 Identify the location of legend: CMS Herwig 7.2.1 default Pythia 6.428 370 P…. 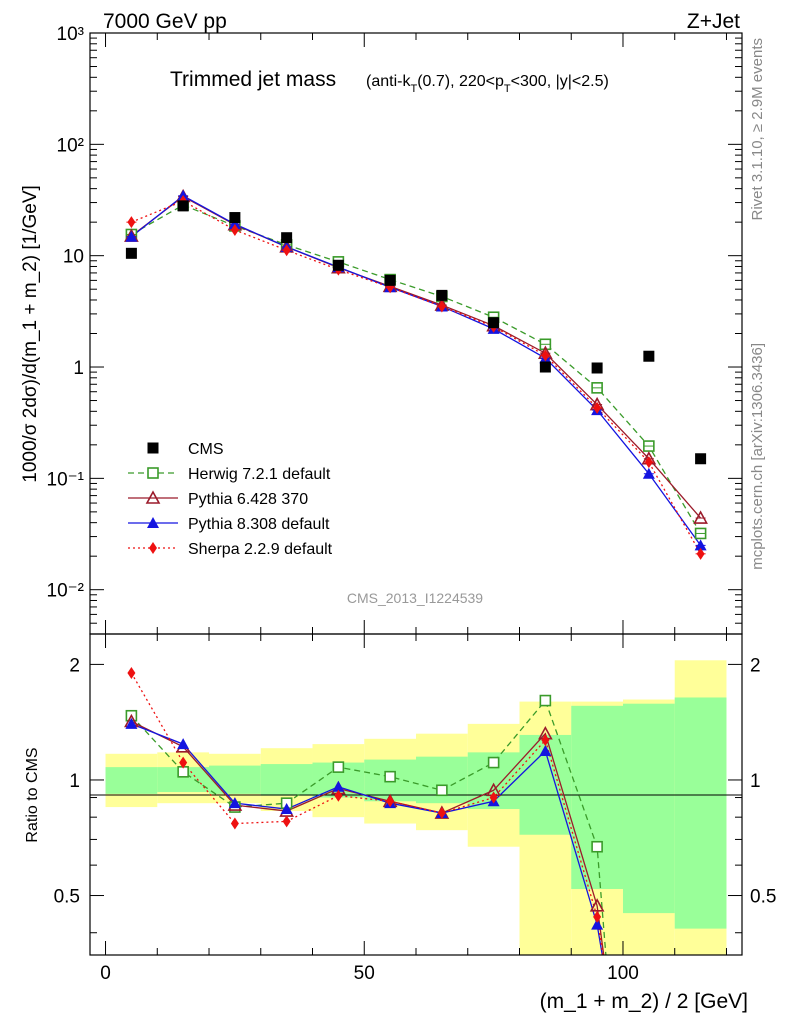
(230, 499).